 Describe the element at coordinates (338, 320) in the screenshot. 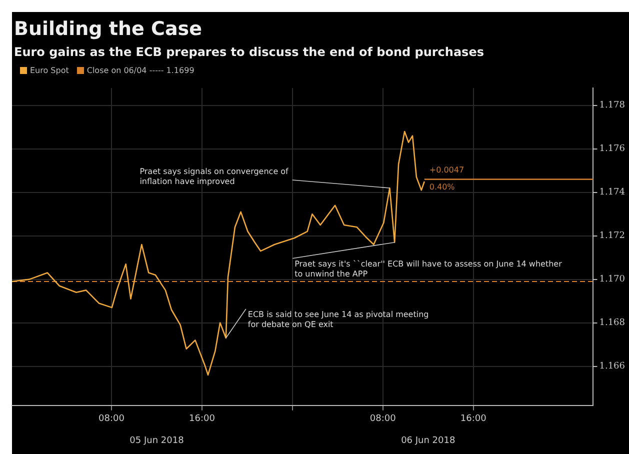

I see `annotation: ECB is said to see June 14 as pivotal meeting for debate on QE exit` at that location.